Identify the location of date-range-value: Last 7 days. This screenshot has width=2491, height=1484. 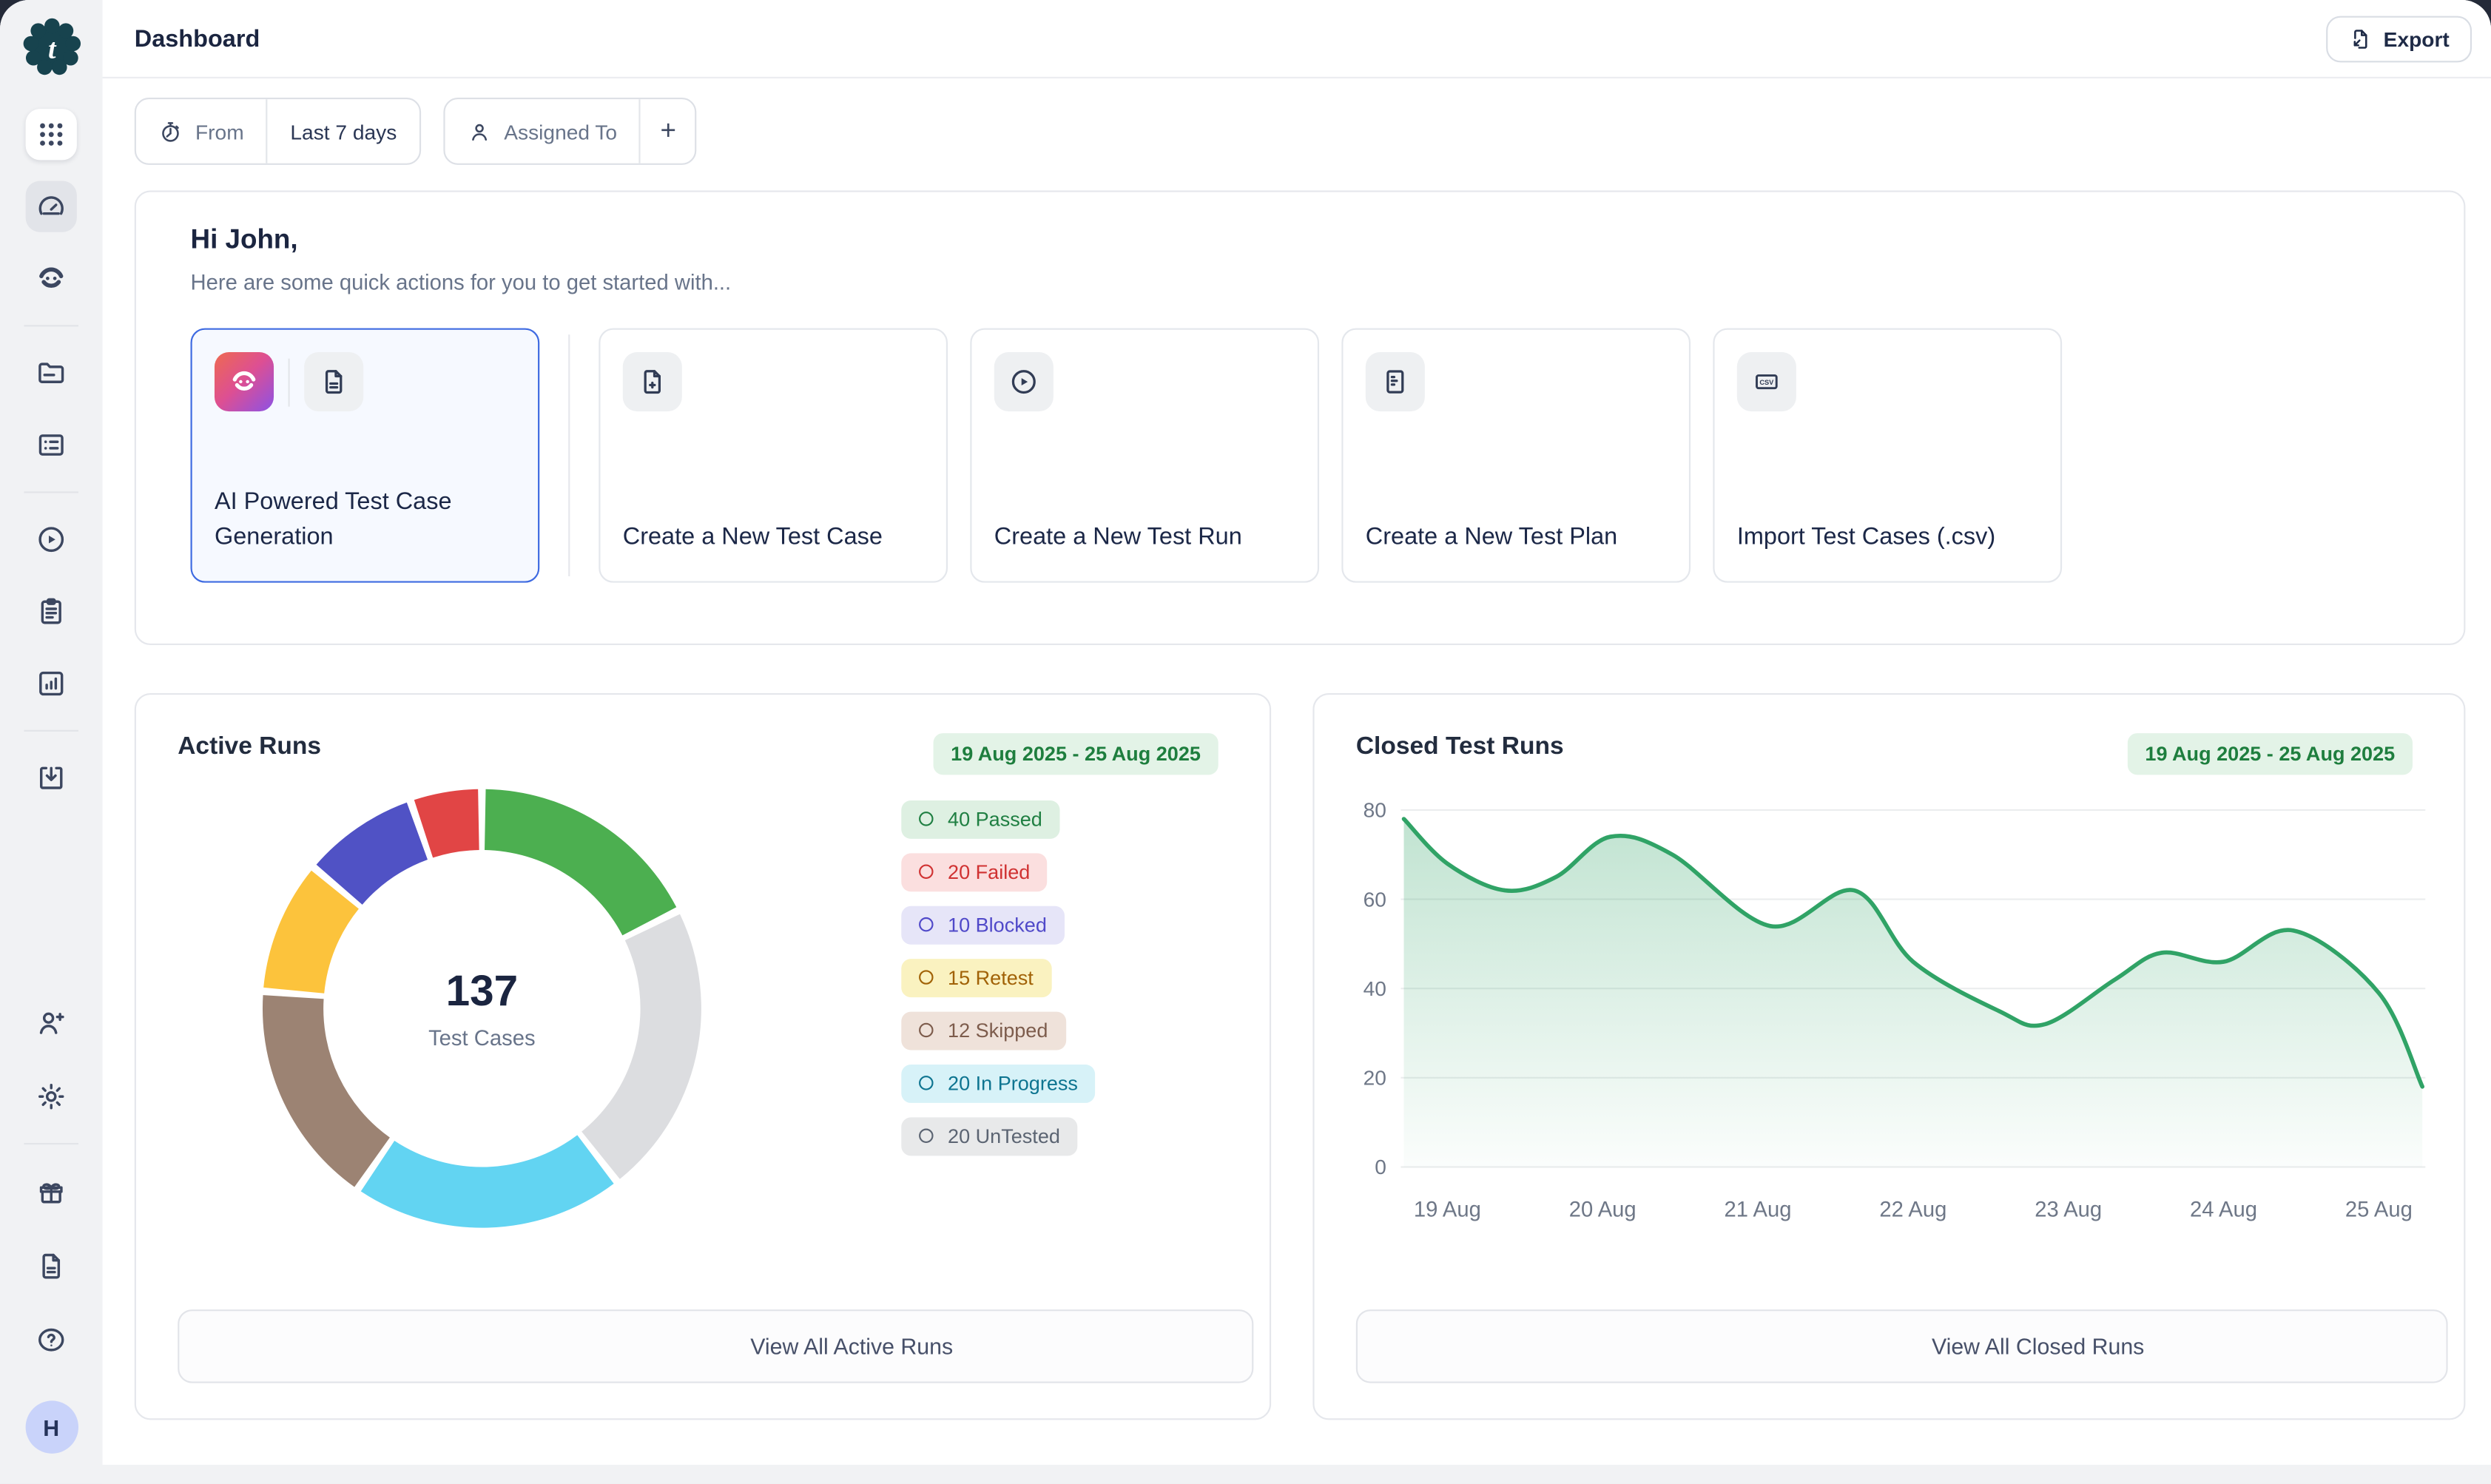
(343, 131).